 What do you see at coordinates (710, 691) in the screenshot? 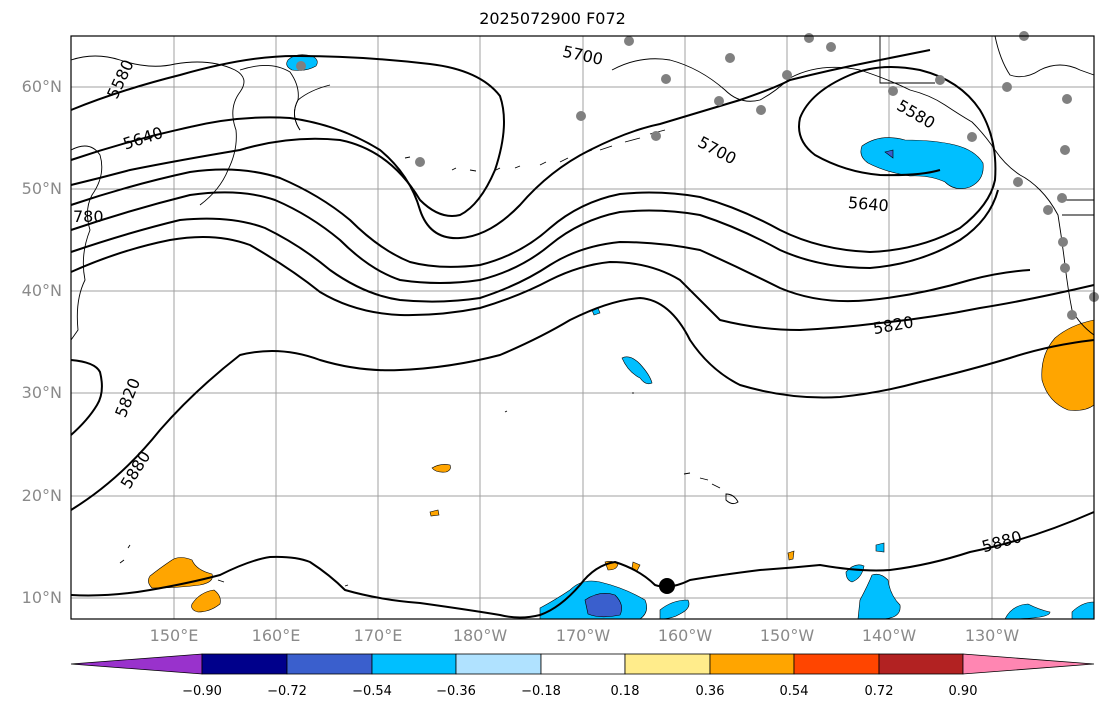
I see `colorbar-tick-label: 0.36` at bounding box center [710, 691].